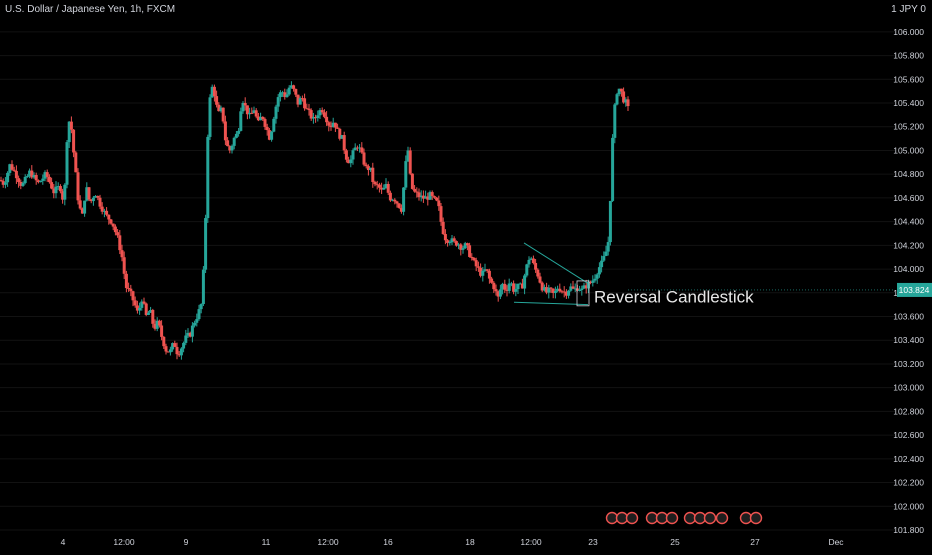 The width and height of the screenshot is (932, 555). What do you see at coordinates (186, 542) in the screenshot?
I see `x-tick-label: 9` at bounding box center [186, 542].